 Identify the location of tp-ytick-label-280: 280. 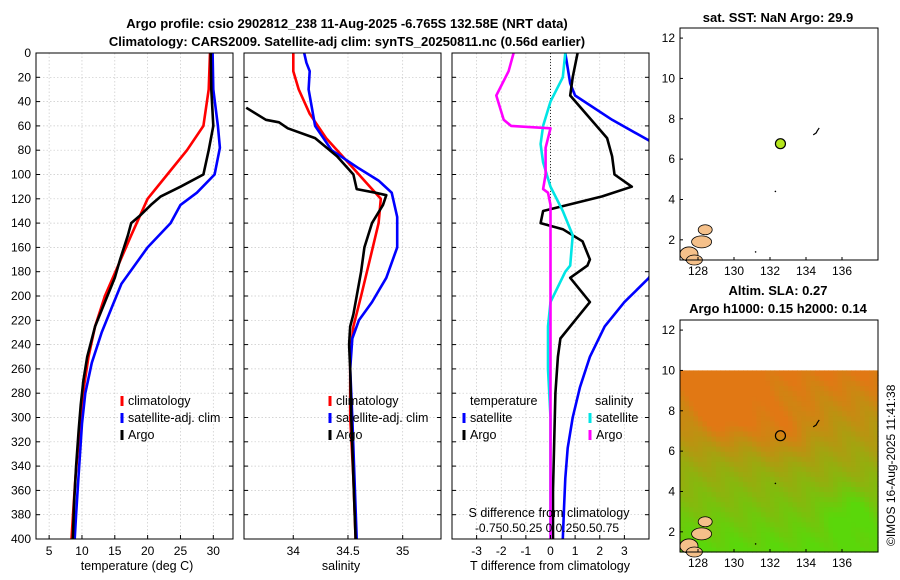
(21, 393).